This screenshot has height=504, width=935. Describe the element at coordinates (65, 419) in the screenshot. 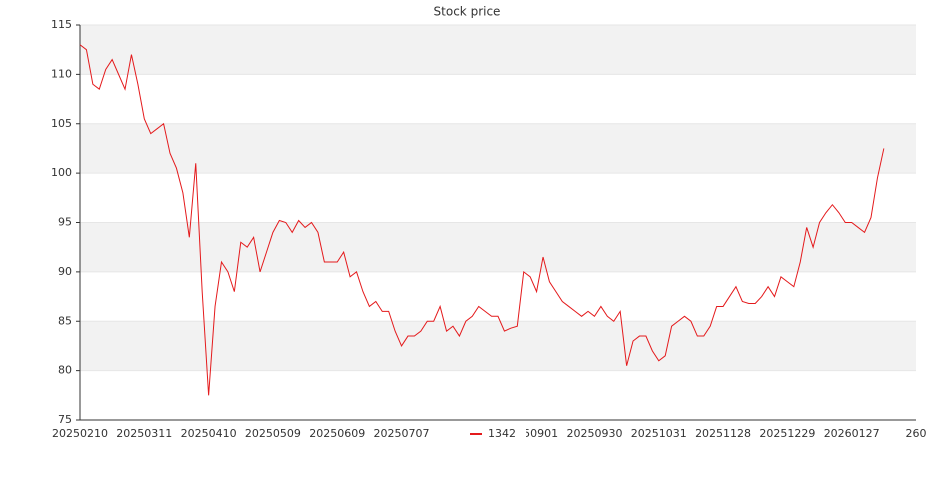

I see `y-tick-label: 75` at that location.